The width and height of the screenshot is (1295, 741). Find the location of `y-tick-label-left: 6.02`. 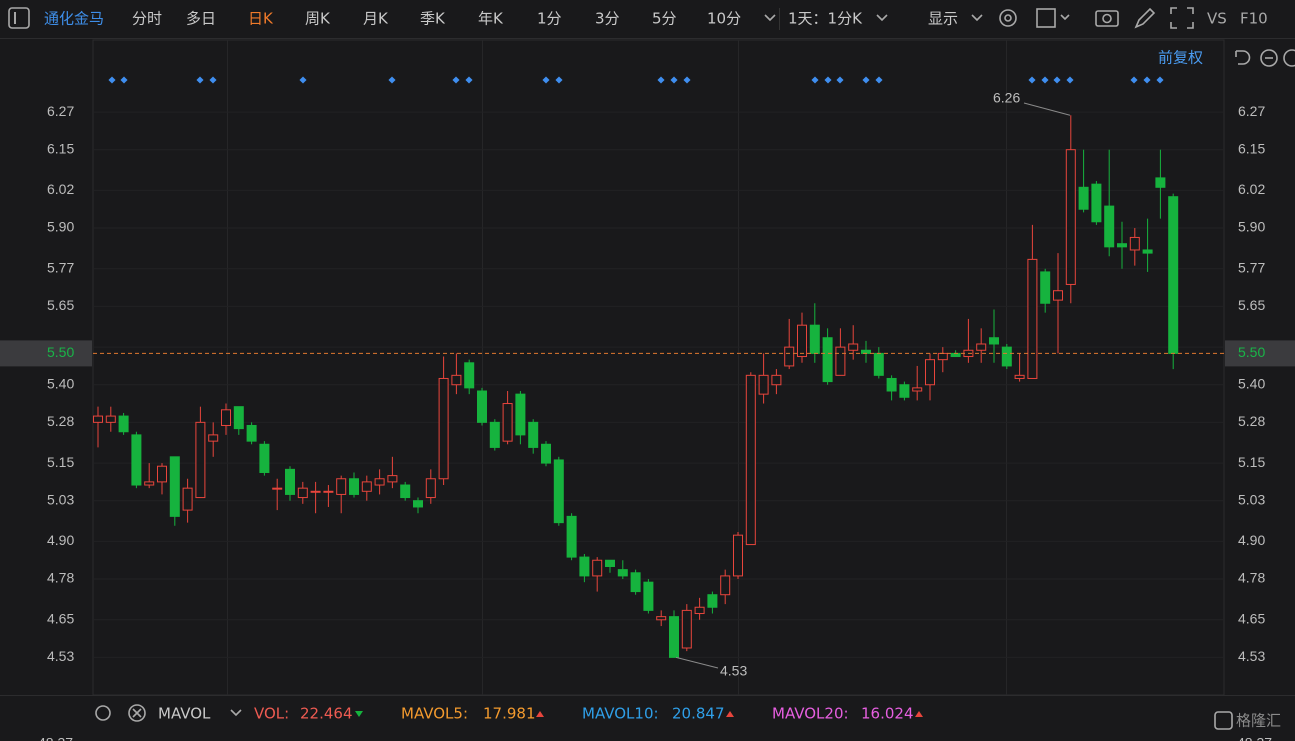

y-tick-label-left: 6.02 is located at coordinates (60, 189).